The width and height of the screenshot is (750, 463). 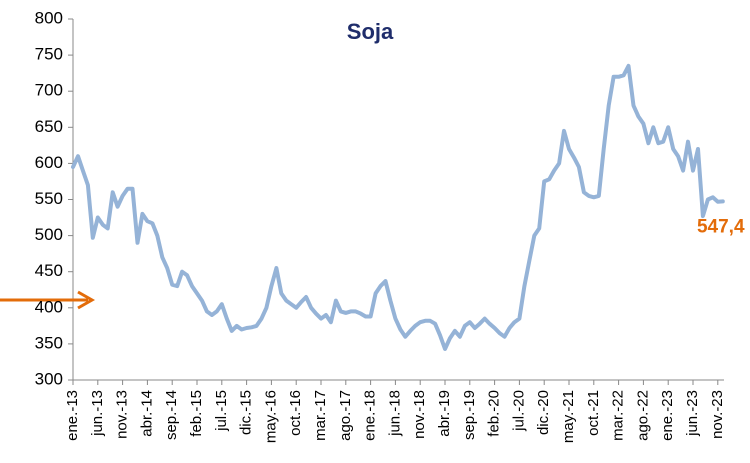 I want to click on x-tick-label: feb.-15, so click(x=196, y=413).